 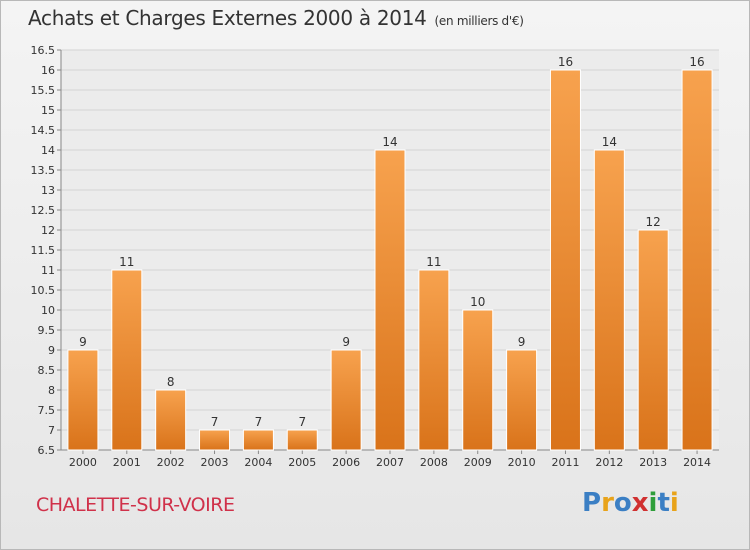 I want to click on bar-2001, so click(x=127, y=360).